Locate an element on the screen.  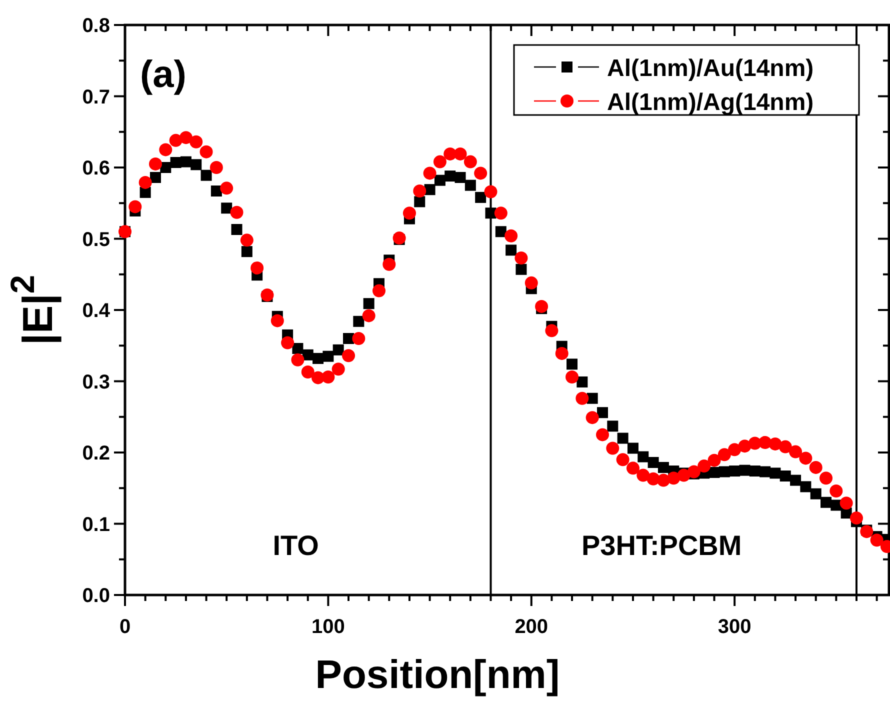
x-tick-label: 300 is located at coordinates (735, 627).